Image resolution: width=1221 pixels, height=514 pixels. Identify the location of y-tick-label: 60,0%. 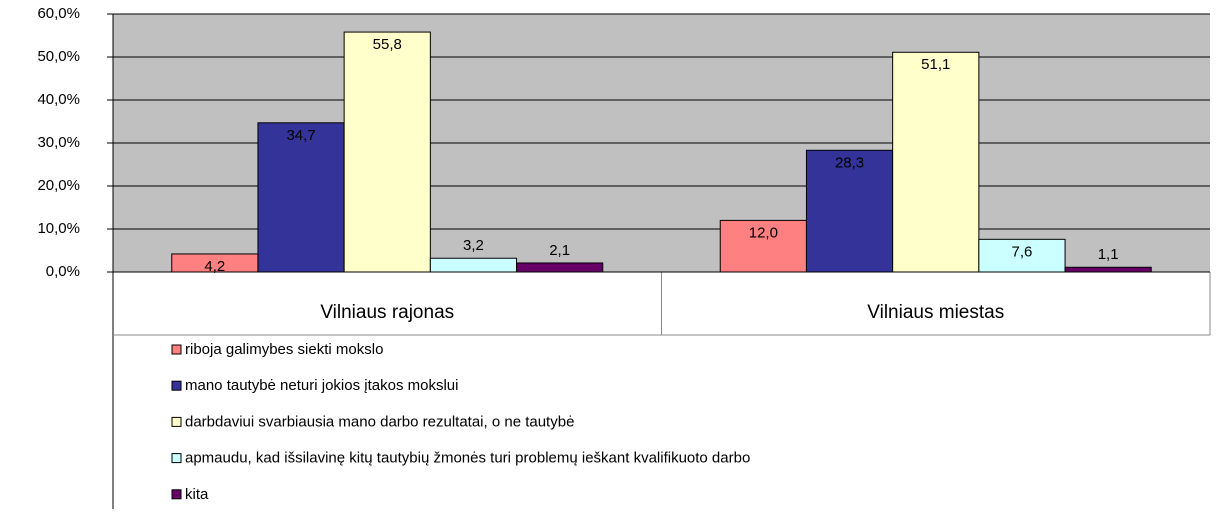
(58, 13).